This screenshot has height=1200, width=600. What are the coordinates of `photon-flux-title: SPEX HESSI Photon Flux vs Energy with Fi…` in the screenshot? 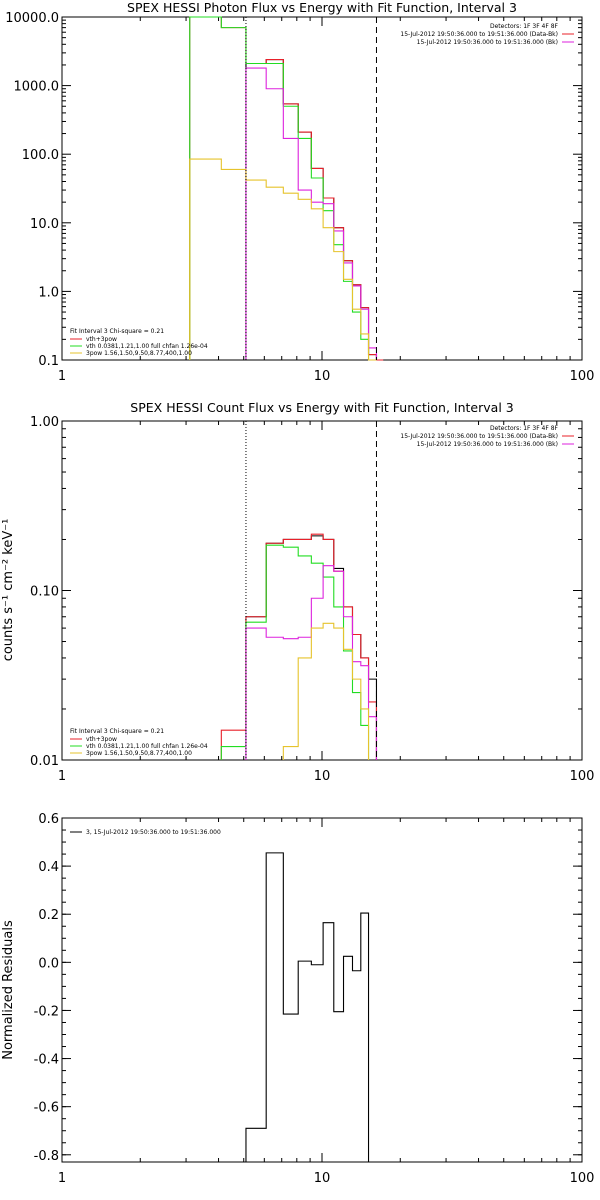 It's located at (322, 7).